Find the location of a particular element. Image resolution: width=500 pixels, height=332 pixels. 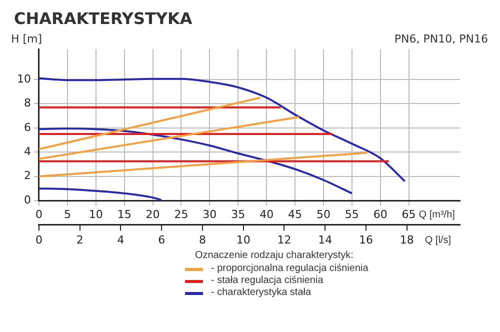

x-tick-label: 45 is located at coordinates (295, 215).